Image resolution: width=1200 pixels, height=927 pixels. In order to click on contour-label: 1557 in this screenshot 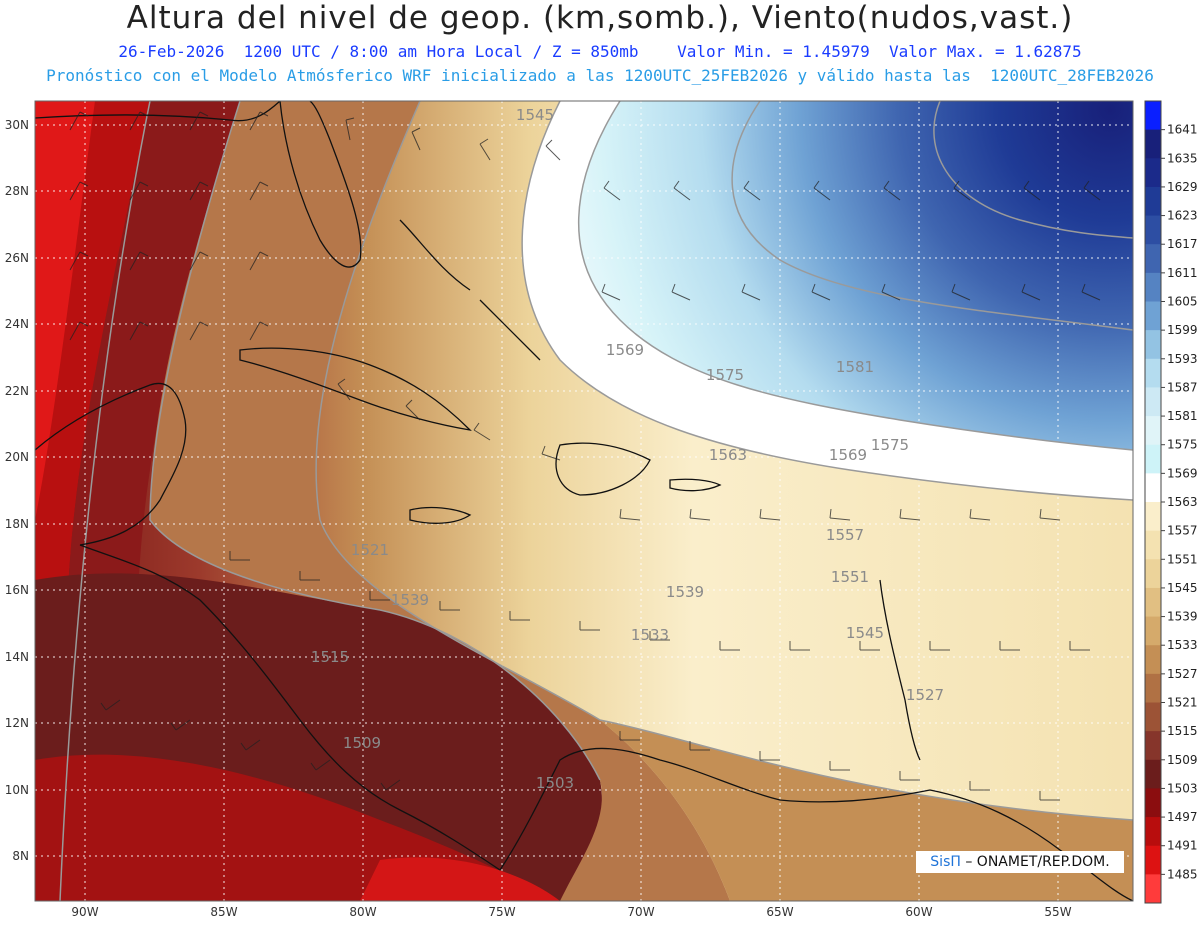, I will do `click(845, 535)`.